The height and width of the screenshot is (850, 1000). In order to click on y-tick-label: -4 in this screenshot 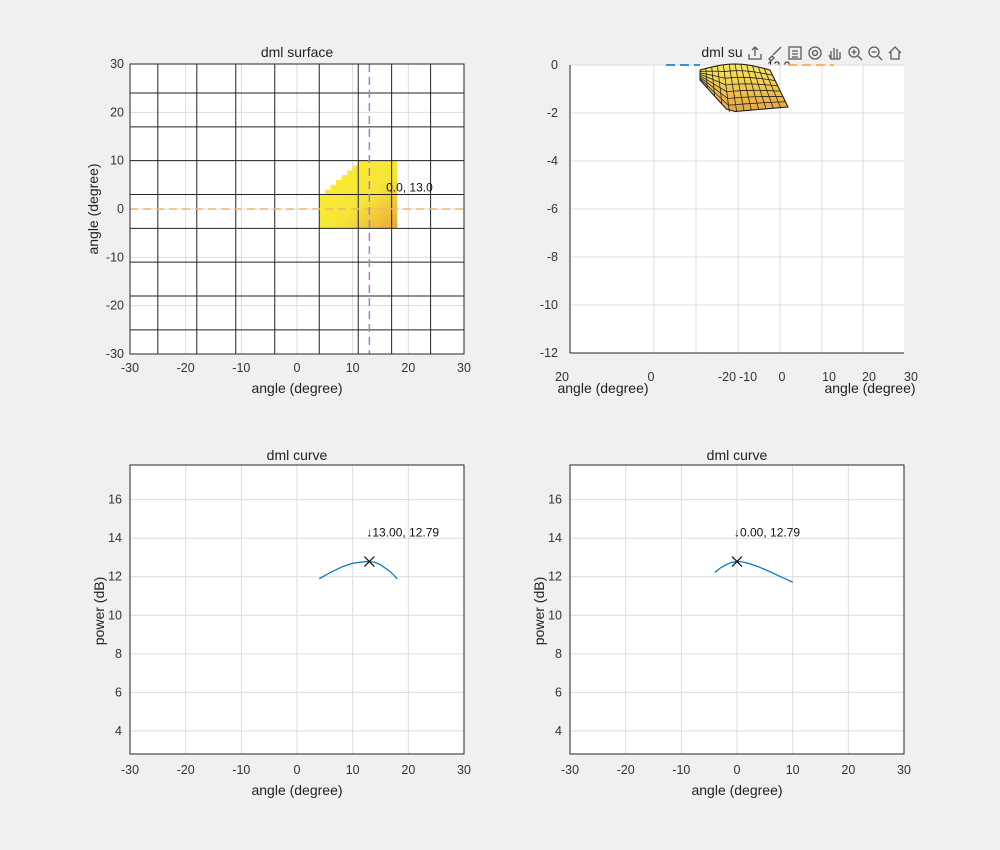, I will do `click(552, 161)`.